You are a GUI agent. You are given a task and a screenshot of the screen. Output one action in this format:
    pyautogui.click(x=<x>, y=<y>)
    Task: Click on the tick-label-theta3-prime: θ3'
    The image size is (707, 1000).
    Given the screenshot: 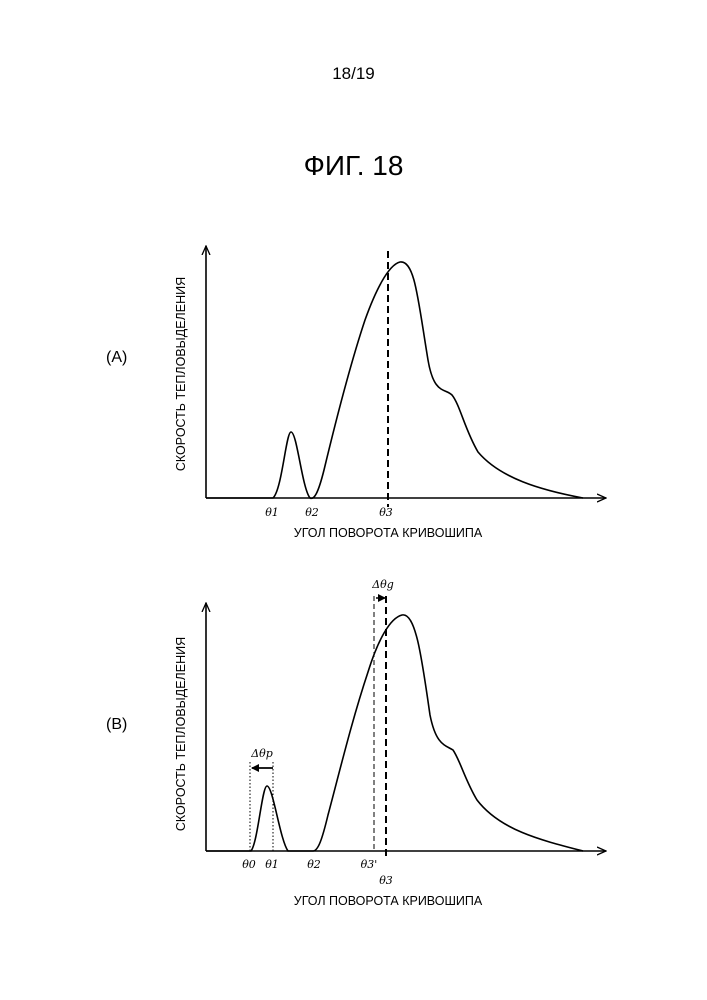 What is the action you would take?
    pyautogui.click(x=369, y=864)
    